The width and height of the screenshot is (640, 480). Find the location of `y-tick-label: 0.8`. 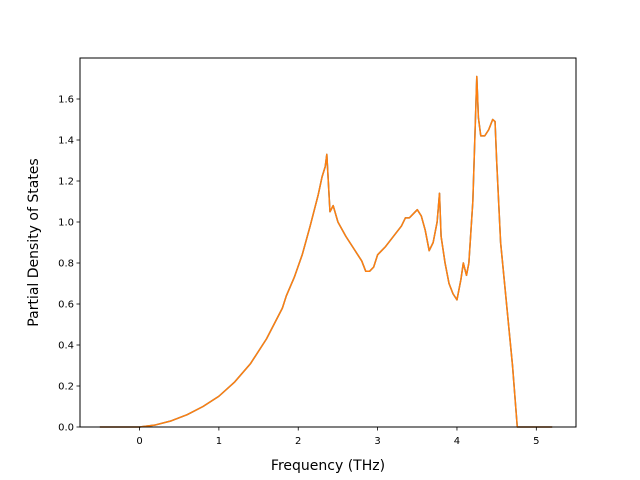

y-tick-label: 0.8 is located at coordinates (66, 264).